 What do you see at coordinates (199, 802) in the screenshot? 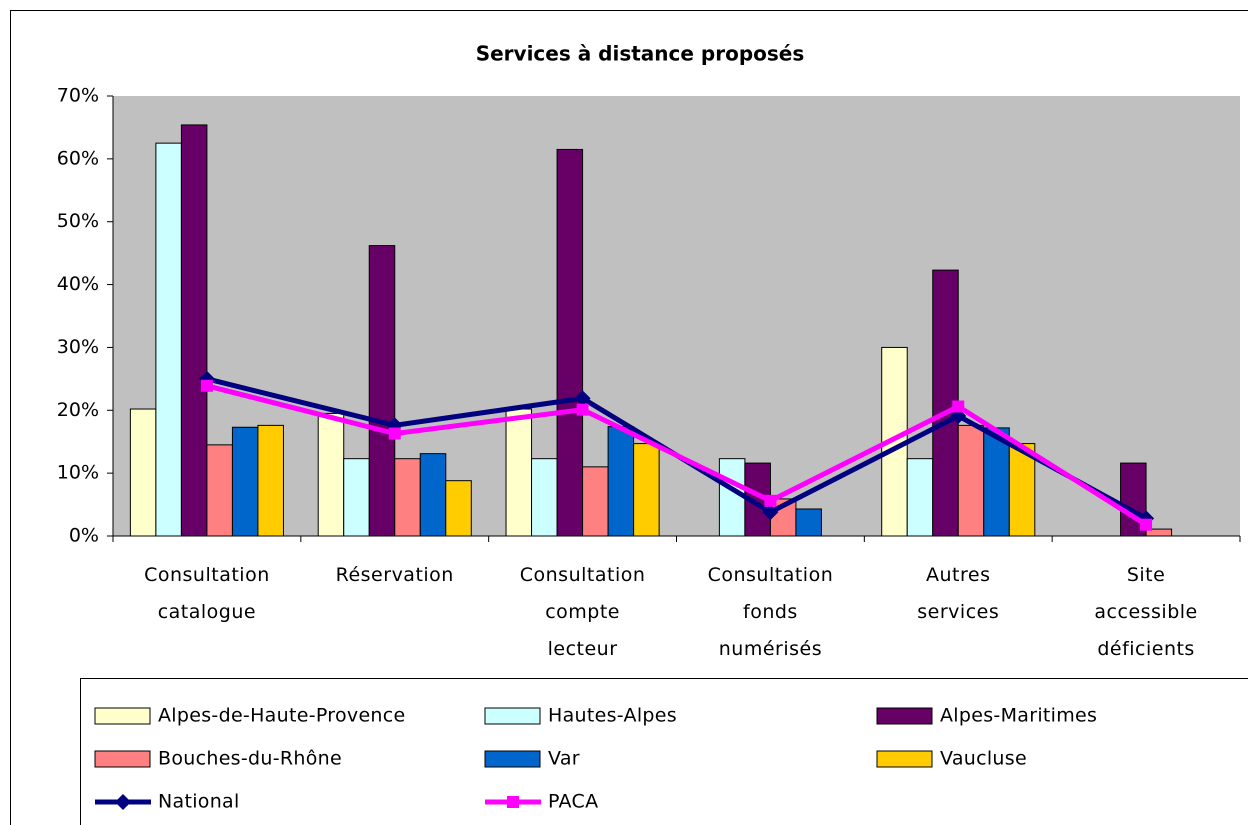
I see `legend-label: National` at bounding box center [199, 802].